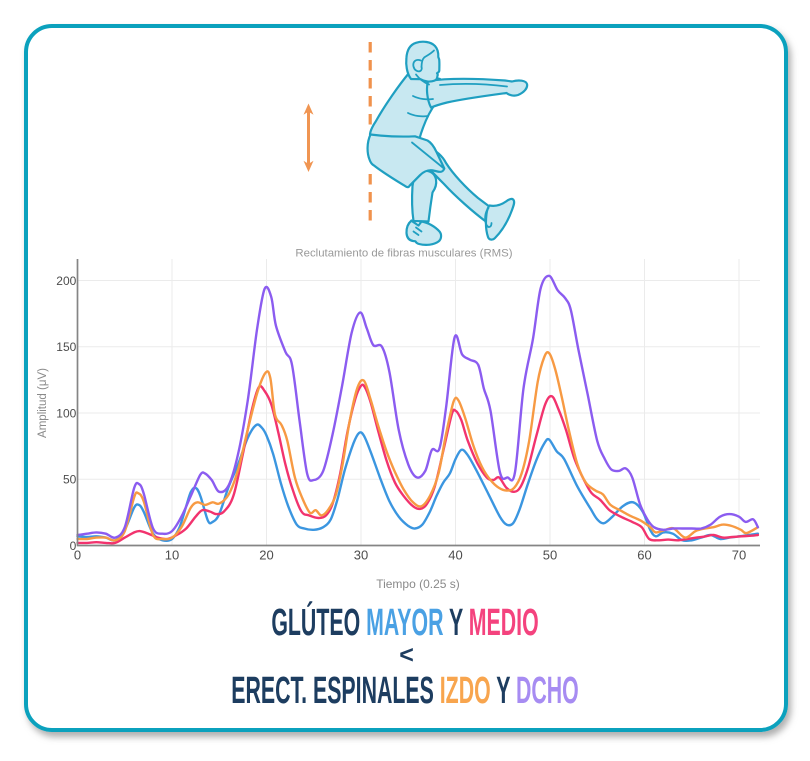 Image resolution: width=810 pixels, height=761 pixels. I want to click on svg-text: Amplitud (μV), so click(43, 403).